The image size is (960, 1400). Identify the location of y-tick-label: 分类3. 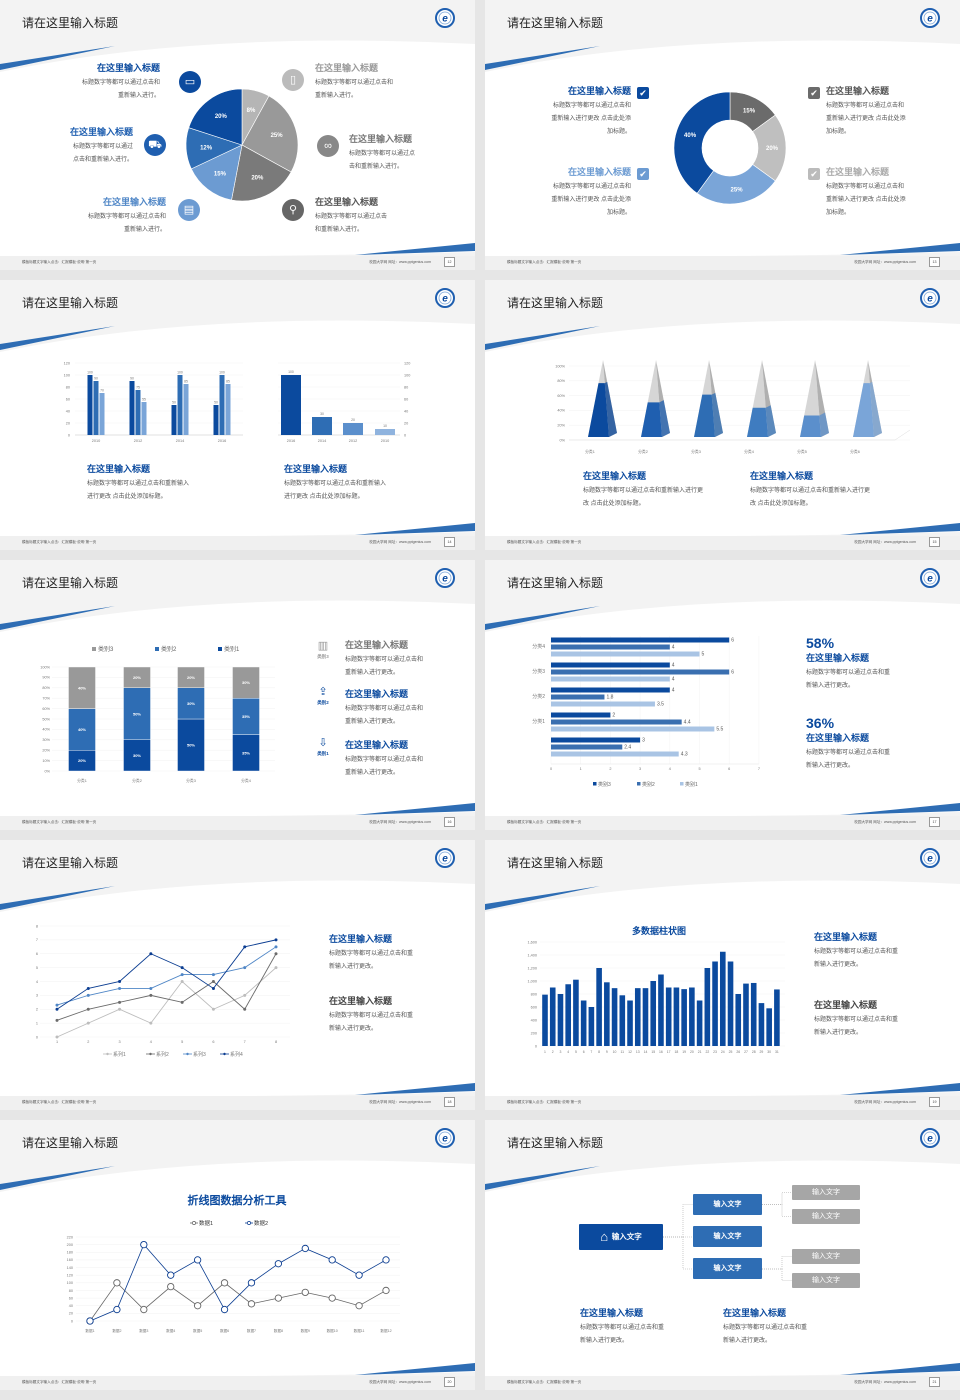
(538, 671).